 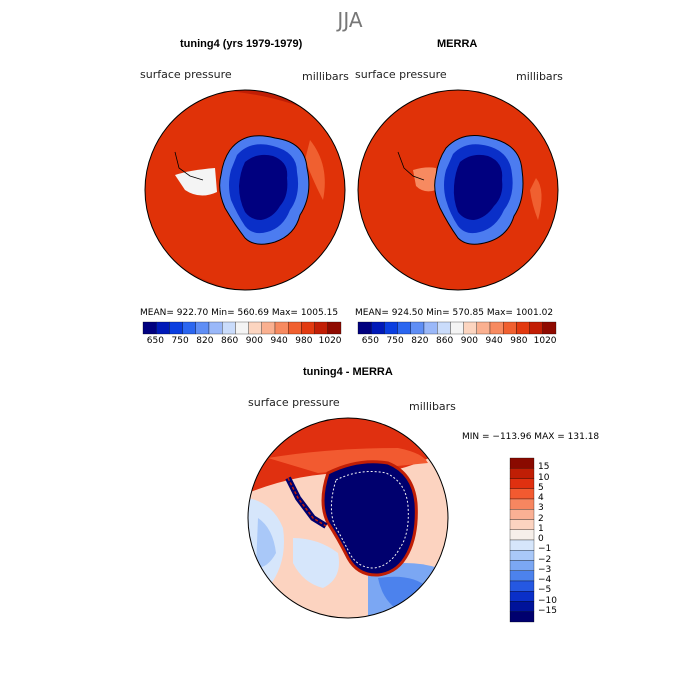 I want to click on stats-model: MEAN= 922.70 Min= 560.69 Max= 1005.15, so click(x=239, y=313).